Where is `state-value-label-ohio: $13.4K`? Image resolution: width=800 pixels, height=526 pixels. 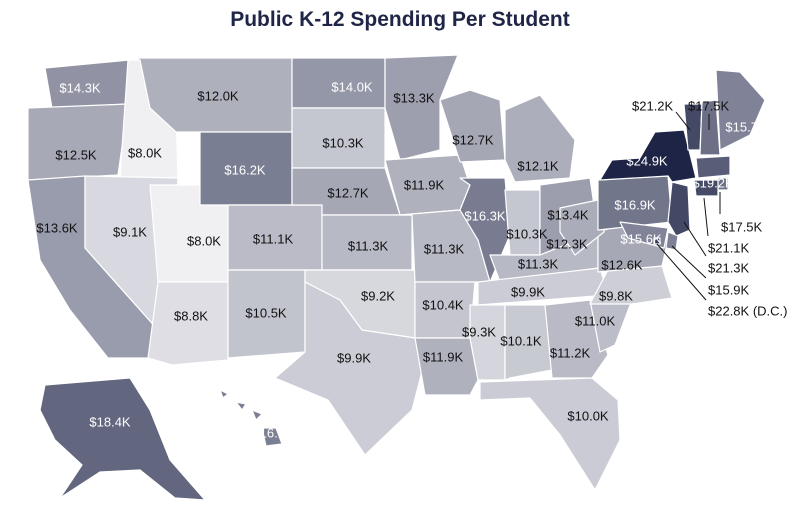
state-value-label-ohio: $13.4K is located at coordinates (568, 215).